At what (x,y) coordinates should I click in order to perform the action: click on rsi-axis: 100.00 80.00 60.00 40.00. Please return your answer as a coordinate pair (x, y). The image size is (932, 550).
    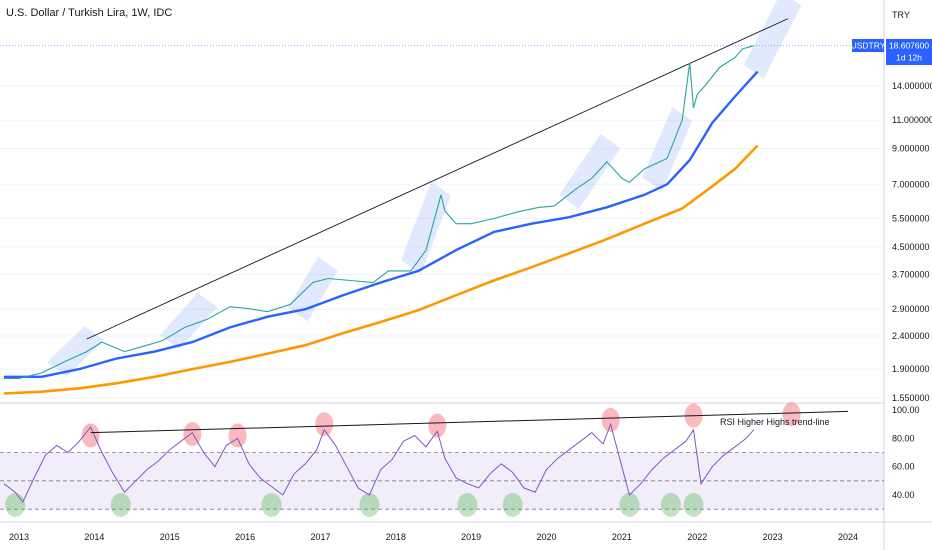
    Looking at the image, I should click on (906, 452).